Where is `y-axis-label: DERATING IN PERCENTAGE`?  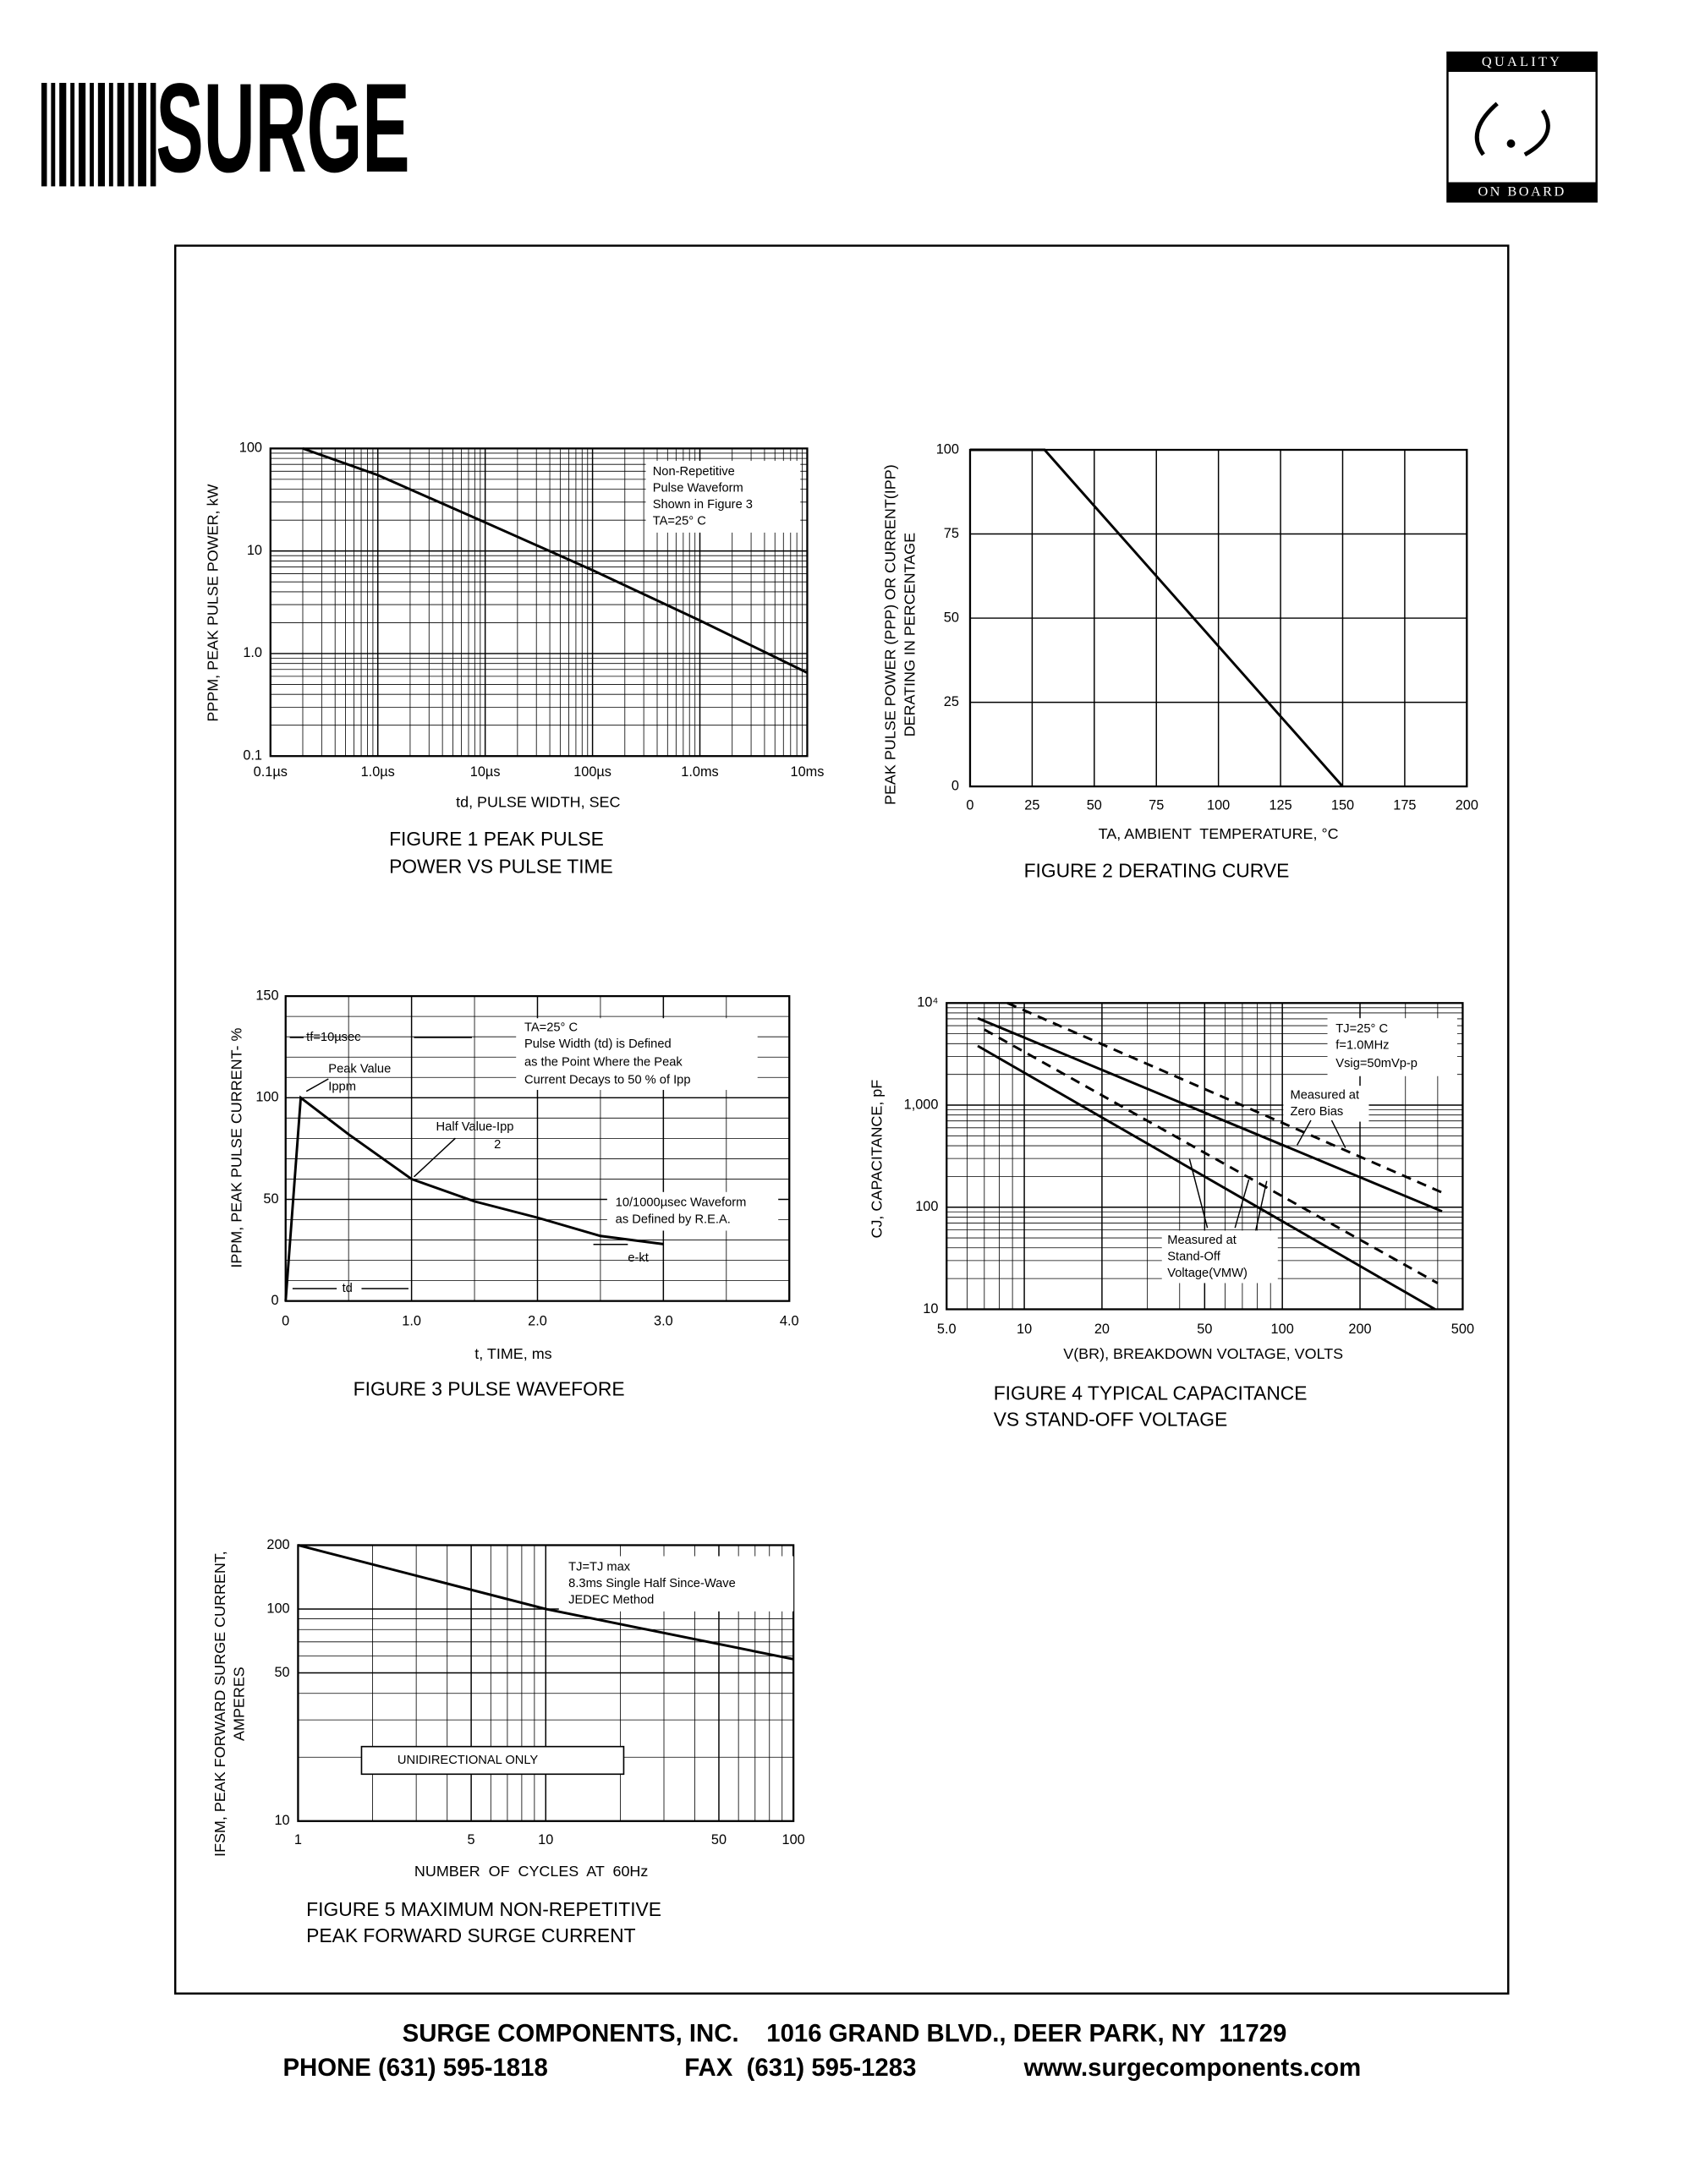 y-axis-label: DERATING IN PERCENTAGE is located at coordinates (911, 635).